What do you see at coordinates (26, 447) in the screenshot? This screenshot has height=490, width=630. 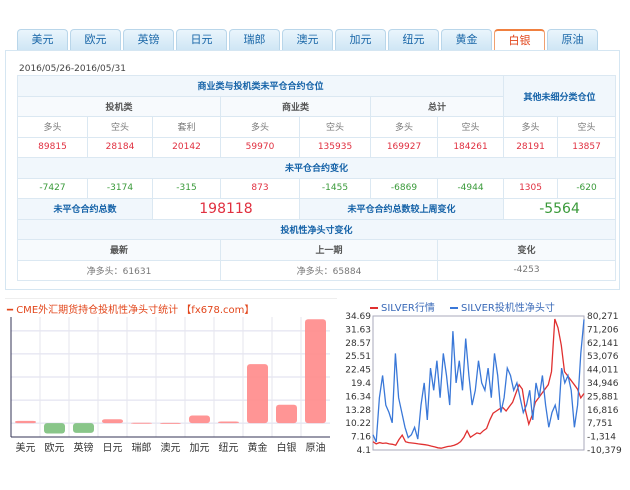 I see `tick-label: 美元` at bounding box center [26, 447].